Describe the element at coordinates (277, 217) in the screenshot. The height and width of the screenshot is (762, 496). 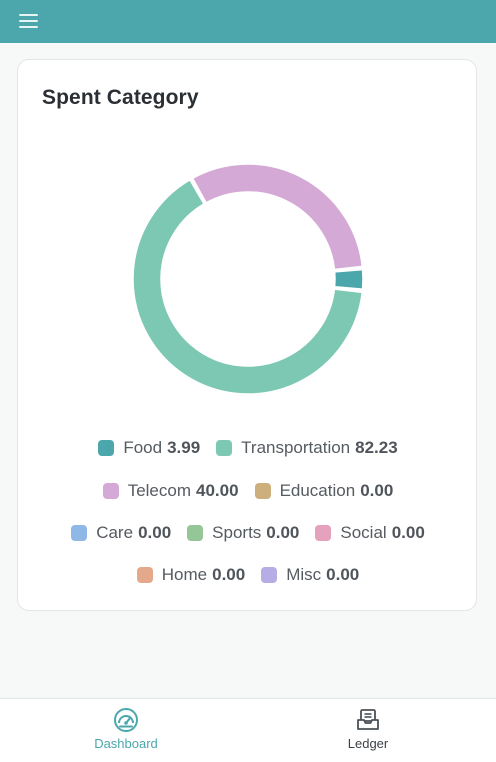
I see `donut-slice-telecom` at that location.